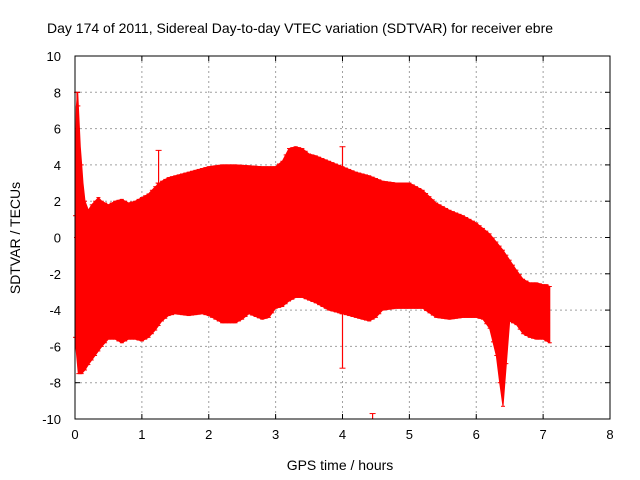 The image size is (640, 480). I want to click on y-tick-label: 6, so click(57, 129).